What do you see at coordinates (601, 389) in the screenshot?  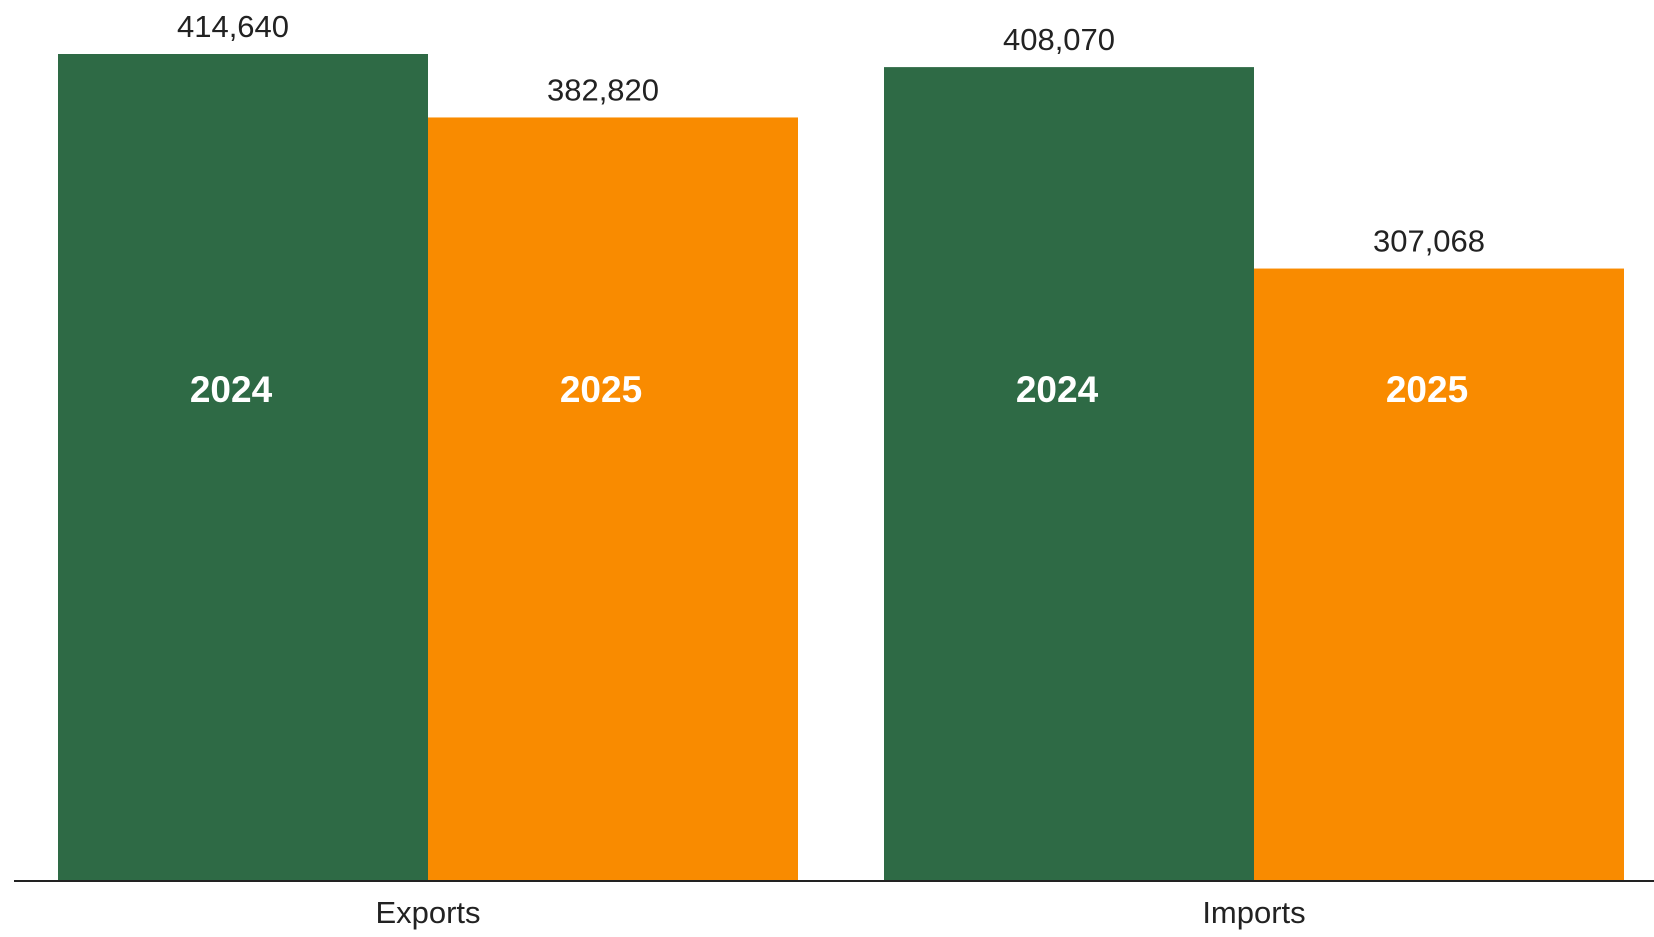 I see `series-label-exports-2025: 2025` at bounding box center [601, 389].